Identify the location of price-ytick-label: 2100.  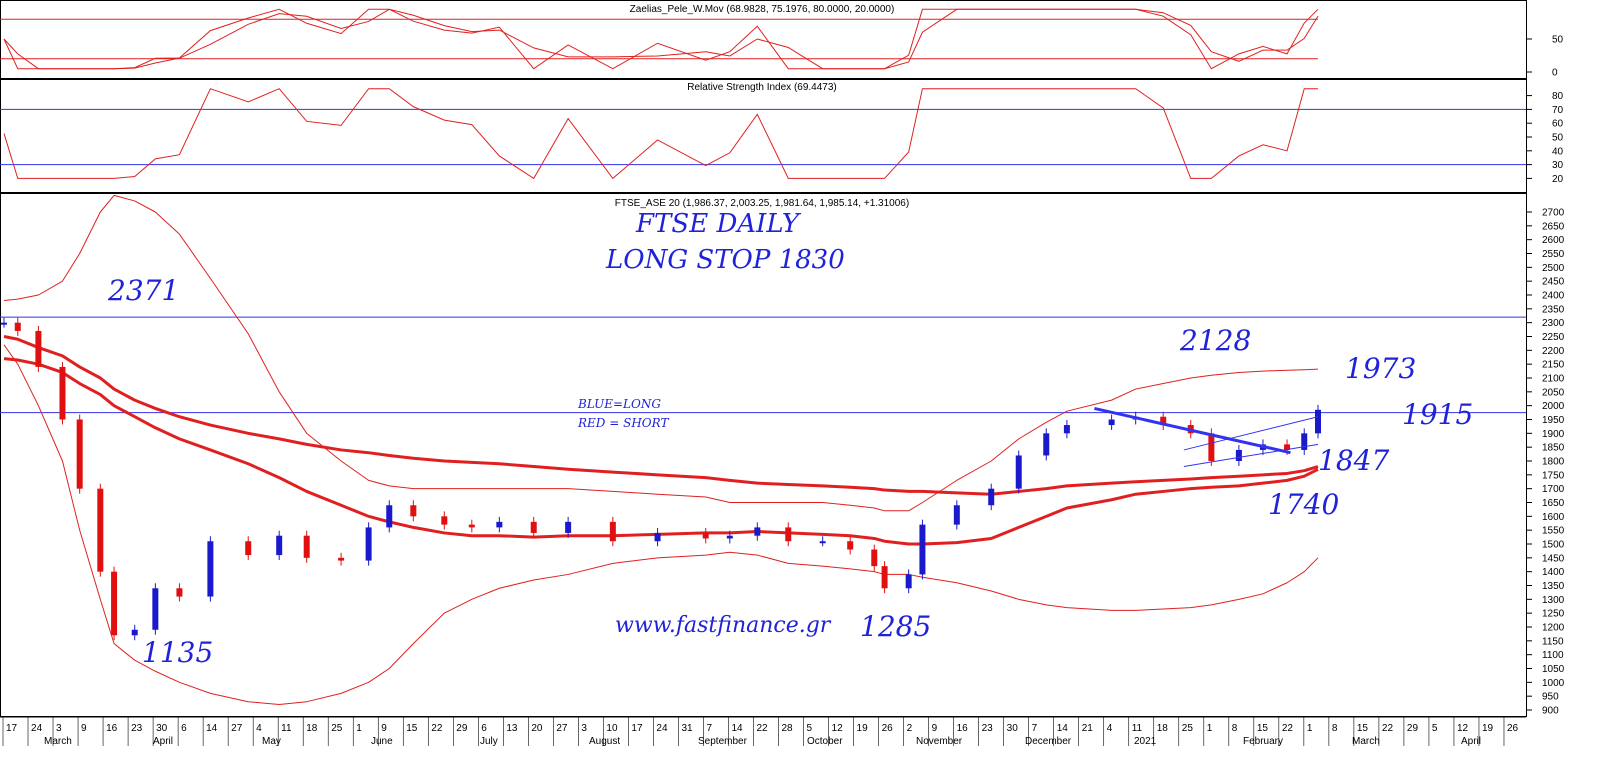
(1553, 379).